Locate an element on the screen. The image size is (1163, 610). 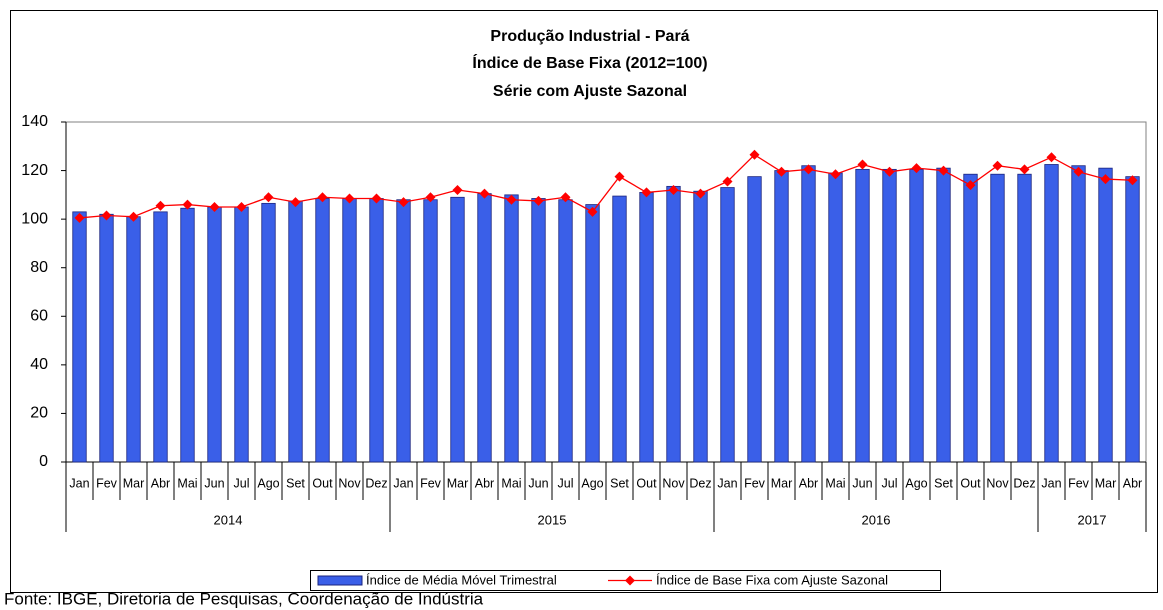
chart-title: Índice de Base Fixa (2012=100) is located at coordinates (589, 62).